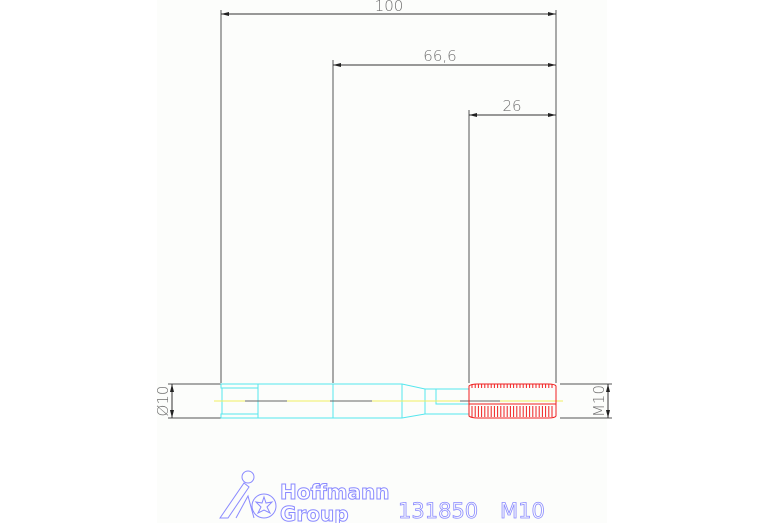 This screenshot has width=767, height=523. Describe the element at coordinates (511, 106) in the screenshot. I see `dim-label-26: 26` at that location.